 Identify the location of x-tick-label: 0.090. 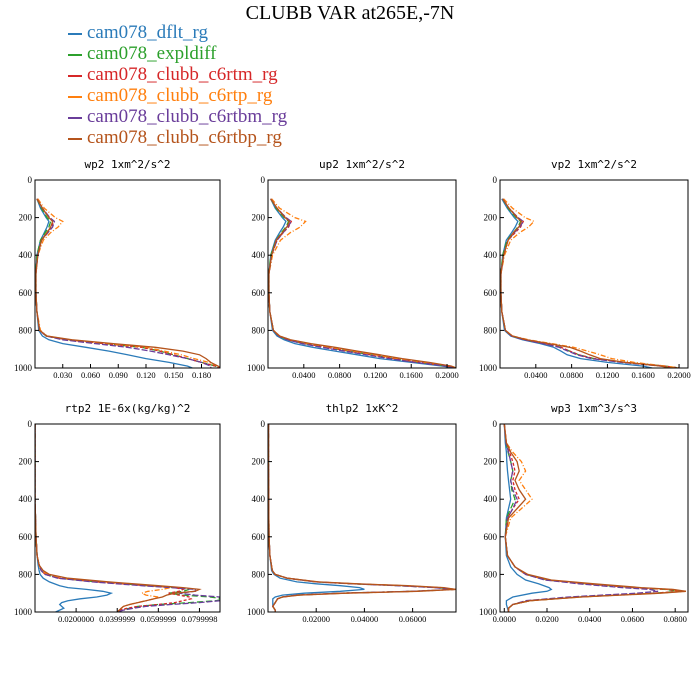
(118, 375).